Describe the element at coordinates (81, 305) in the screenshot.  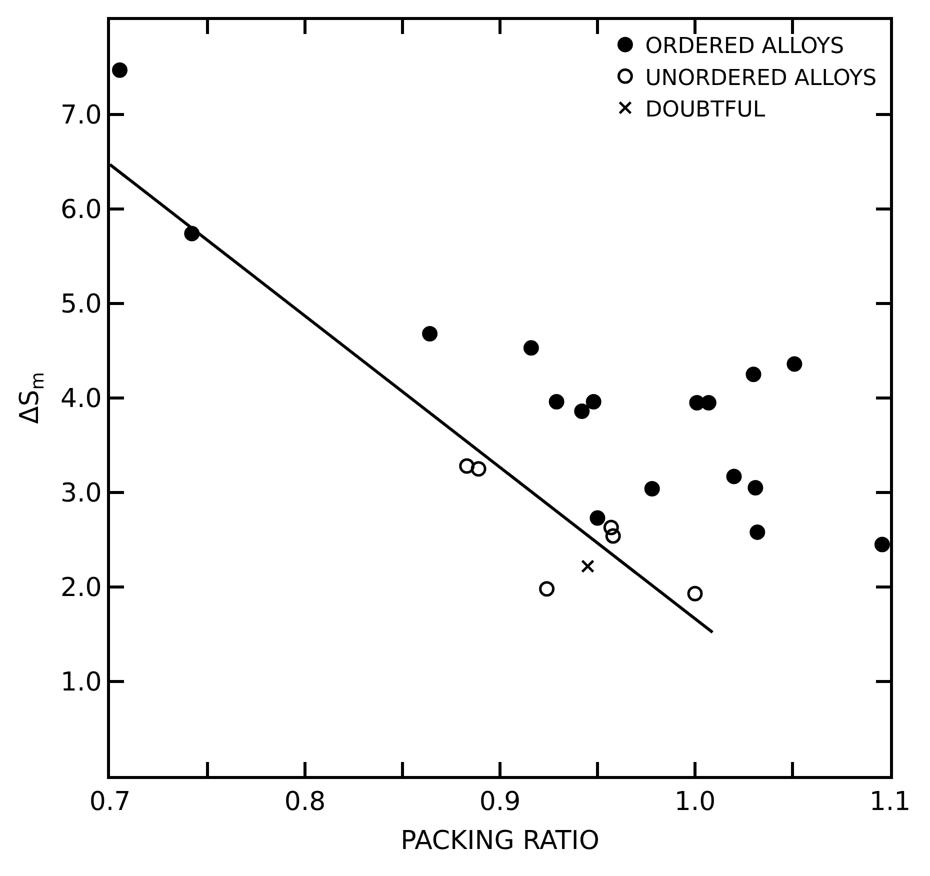
I see `y-tick-label: 5.0` at that location.